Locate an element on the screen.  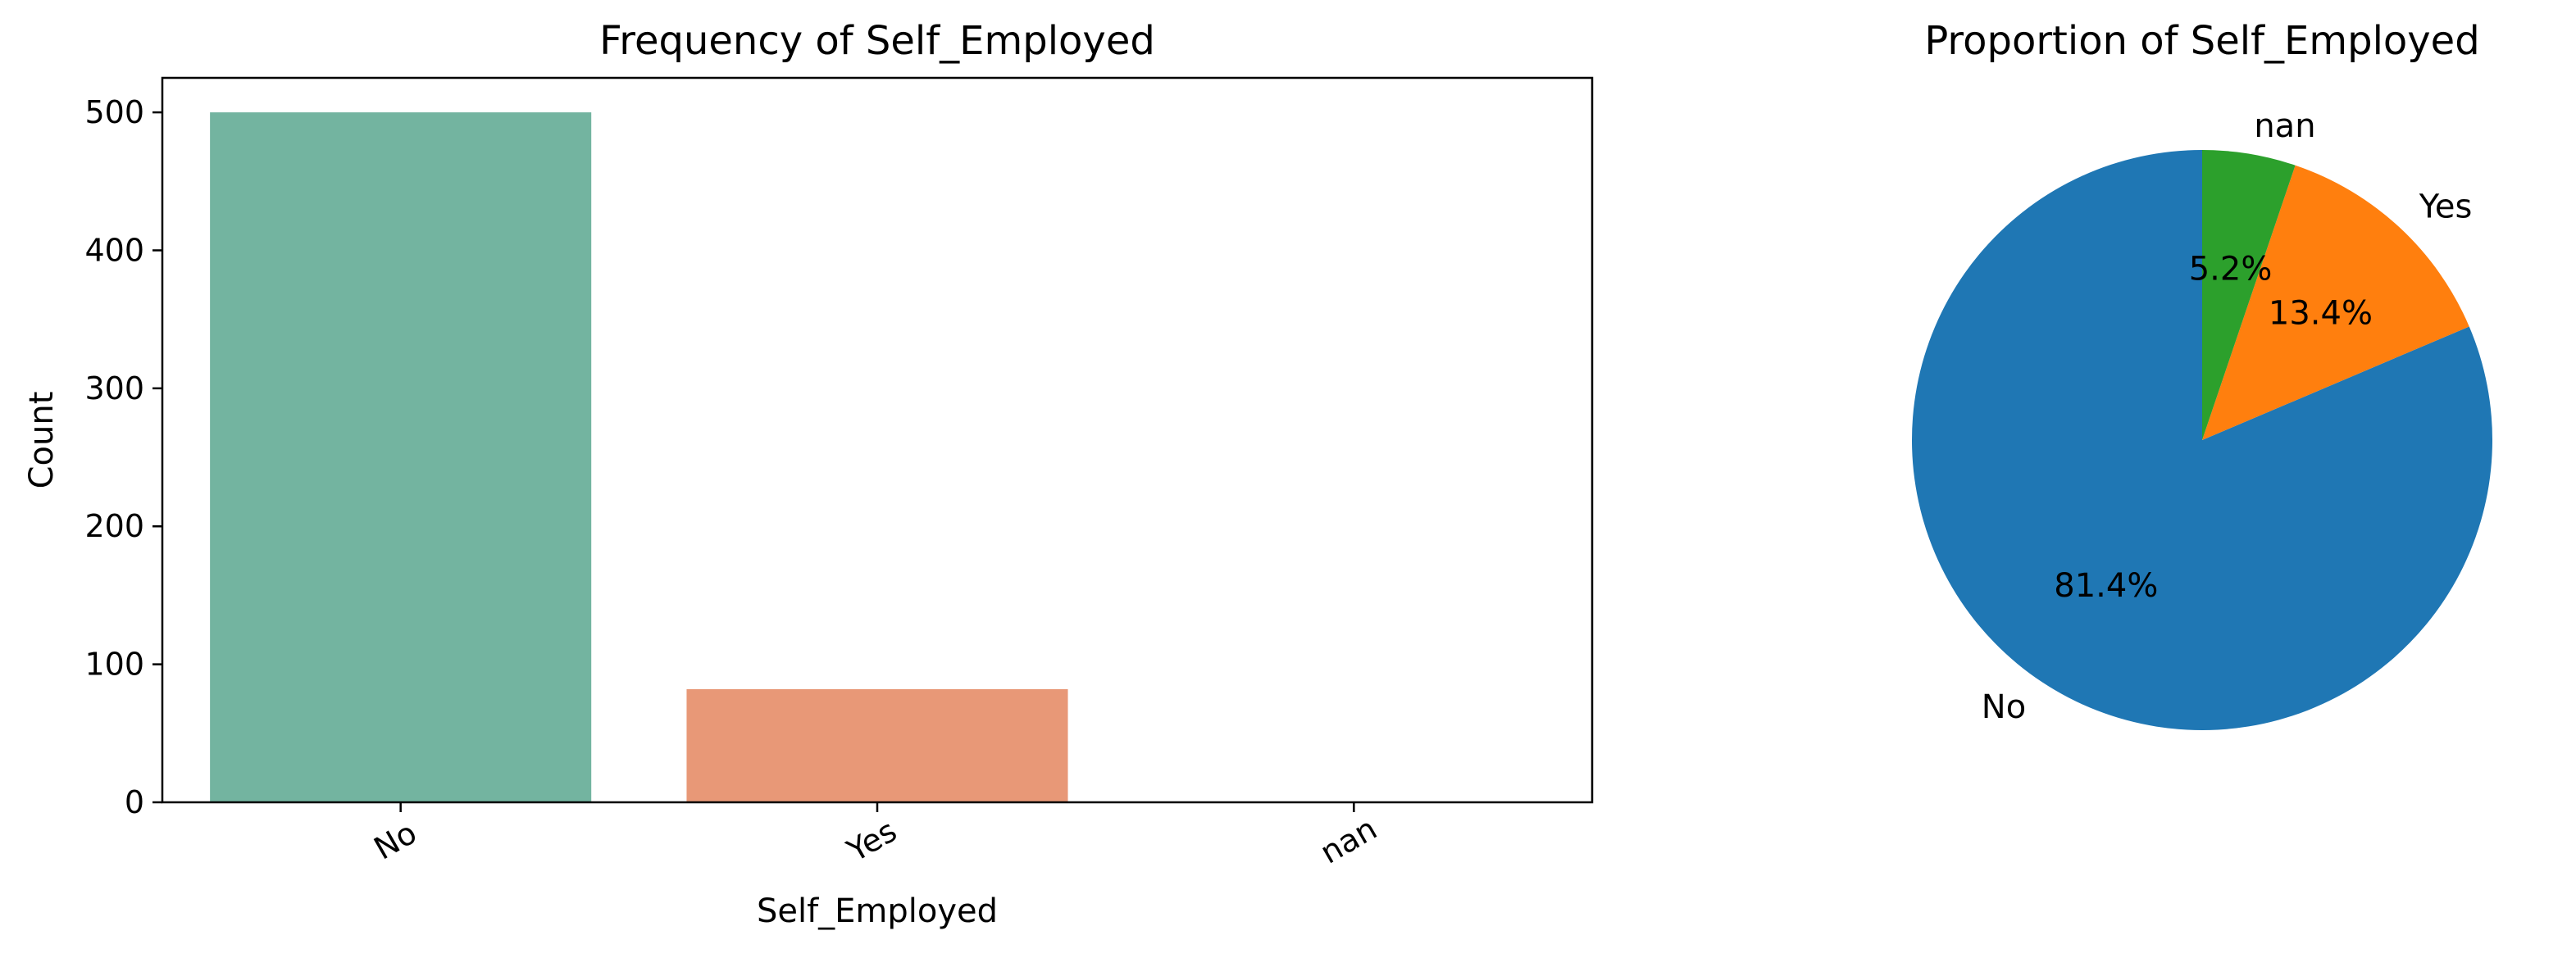
pie-wedge-nan is located at coordinates (2249, 295).